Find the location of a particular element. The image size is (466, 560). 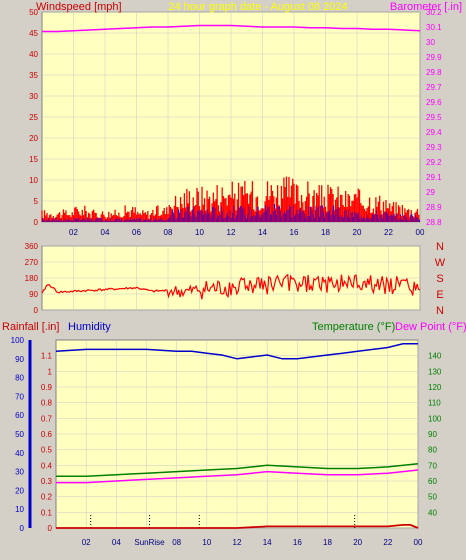

rain-tick: 0.1 is located at coordinates (47, 512).